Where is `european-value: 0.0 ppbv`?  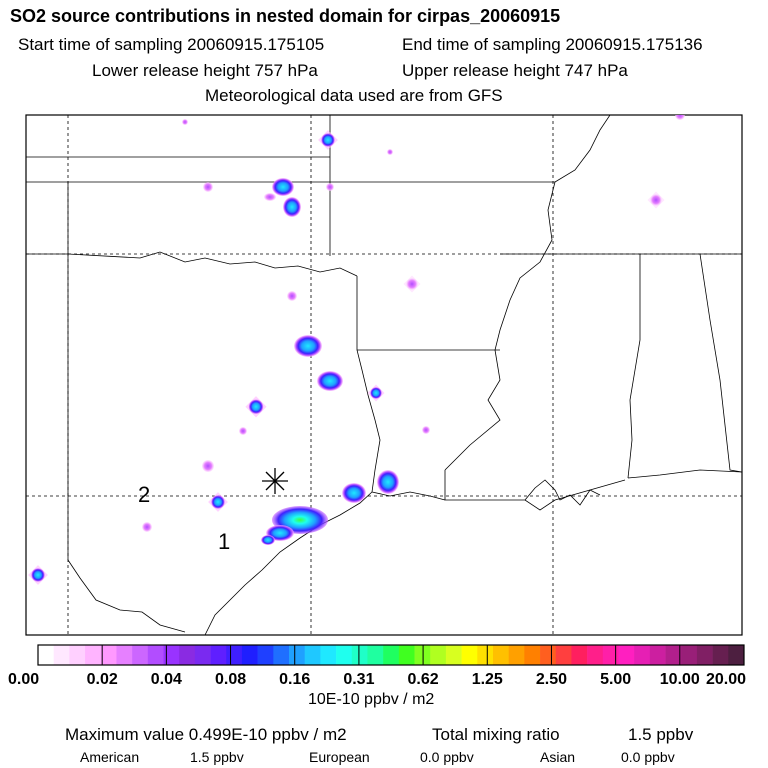 european-value: 0.0 ppbv is located at coordinates (447, 757).